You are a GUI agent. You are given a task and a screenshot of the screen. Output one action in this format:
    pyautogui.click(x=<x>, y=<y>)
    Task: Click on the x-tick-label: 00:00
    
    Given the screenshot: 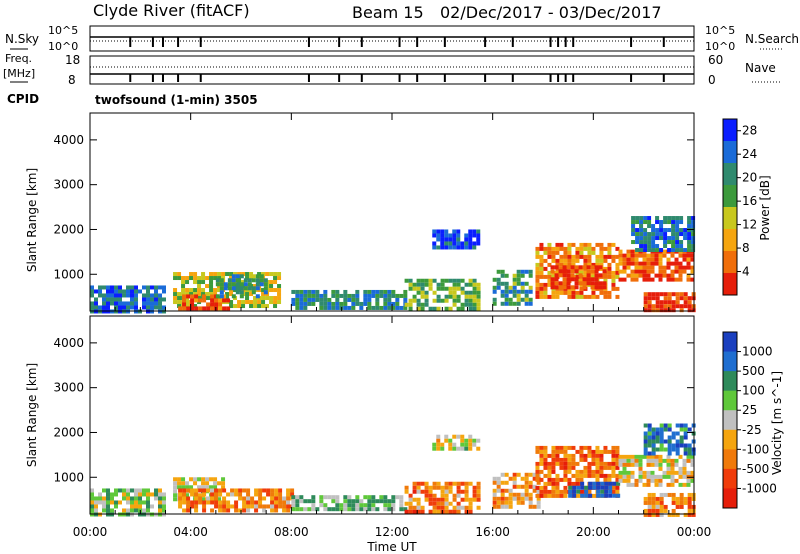 What is the action you would take?
    pyautogui.click(x=90, y=532)
    